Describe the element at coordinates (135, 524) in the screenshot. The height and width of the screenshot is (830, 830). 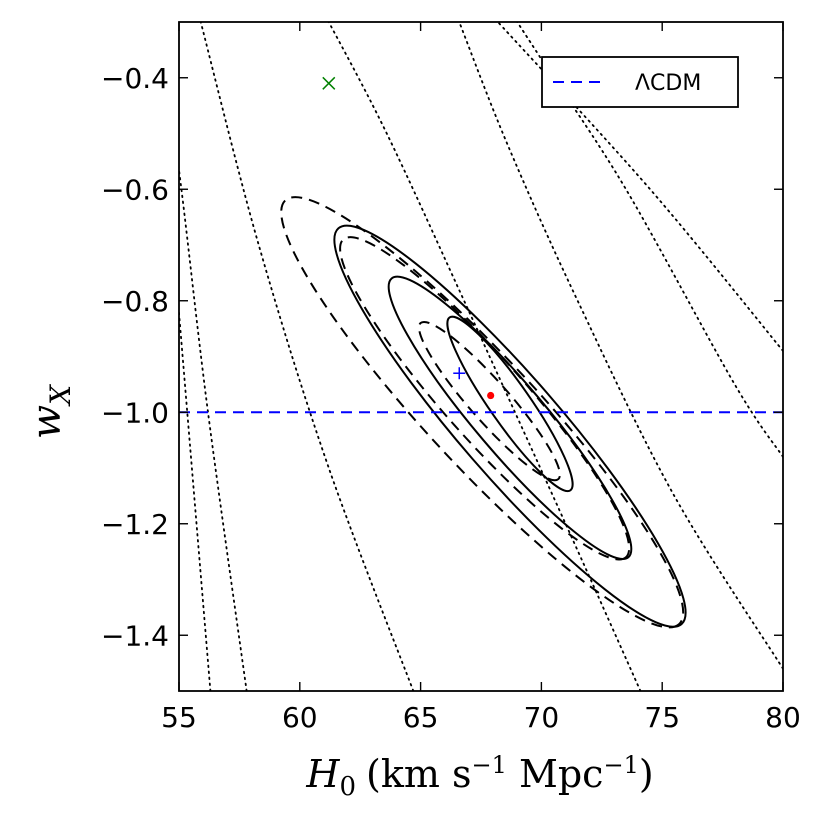
I see `y-tick-label: −1.2` at that location.